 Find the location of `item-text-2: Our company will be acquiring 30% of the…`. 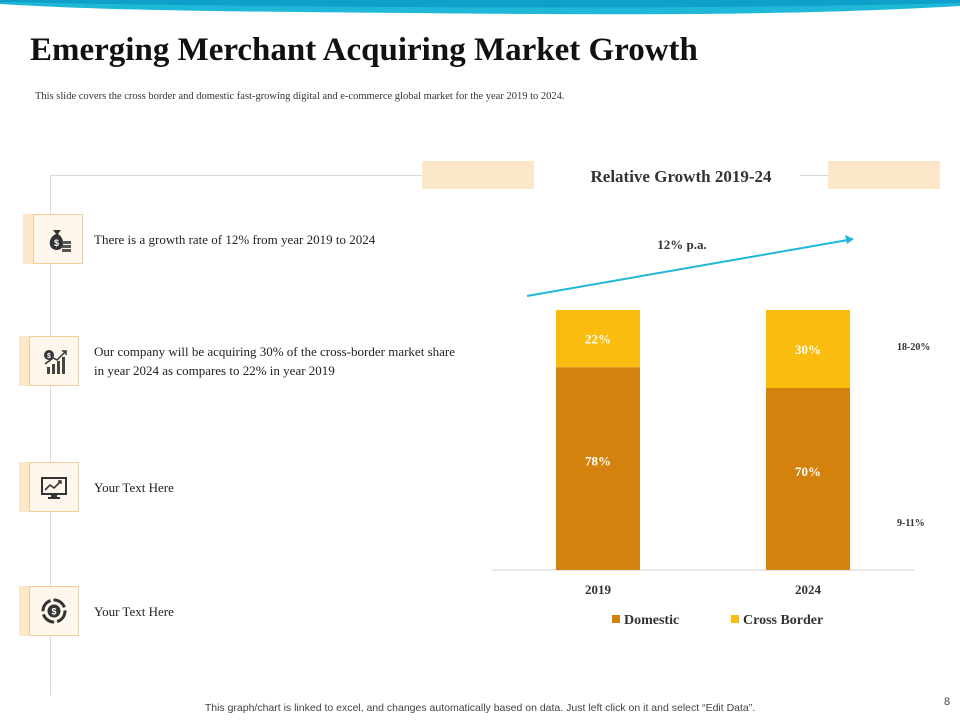

item-text-2: Our company will be acquiring 30% of the… is located at coordinates (274, 361).